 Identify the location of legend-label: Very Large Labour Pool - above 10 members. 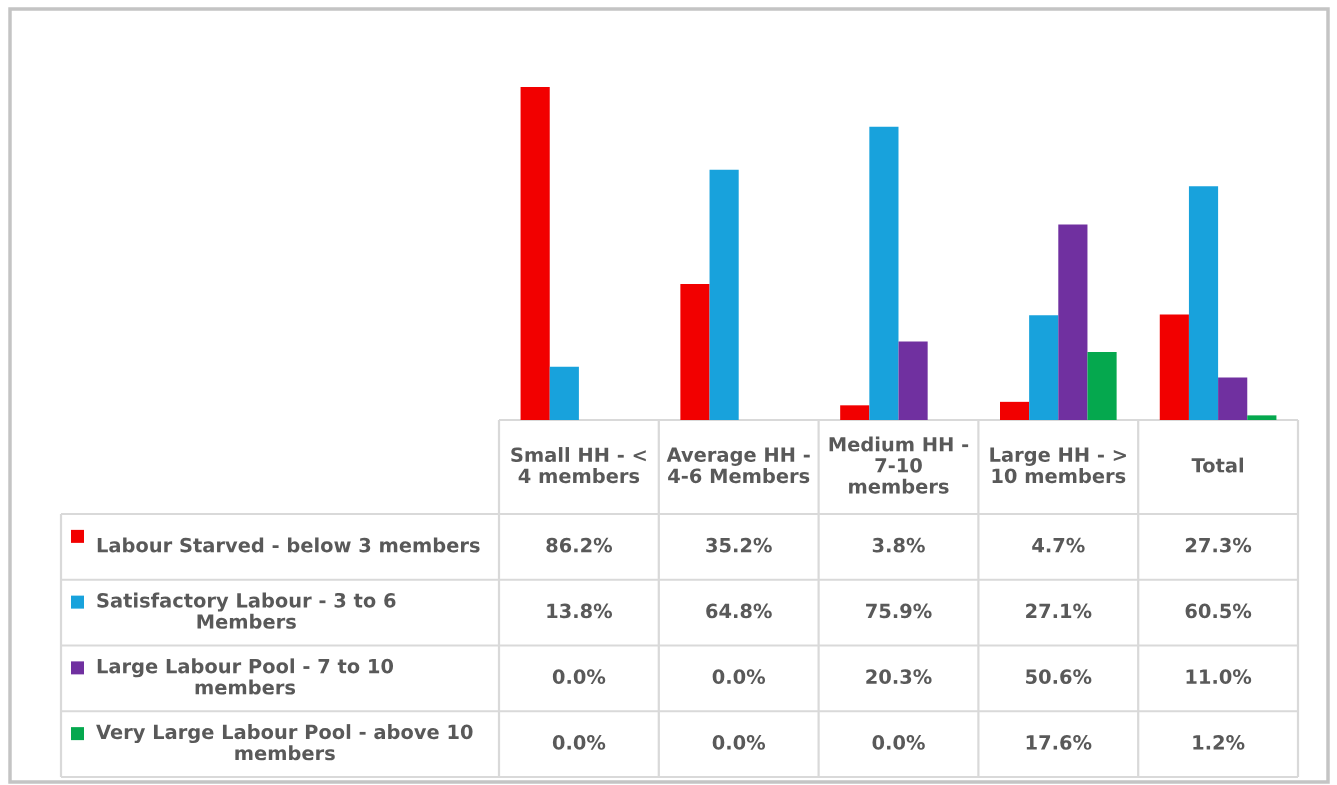
(284, 742).